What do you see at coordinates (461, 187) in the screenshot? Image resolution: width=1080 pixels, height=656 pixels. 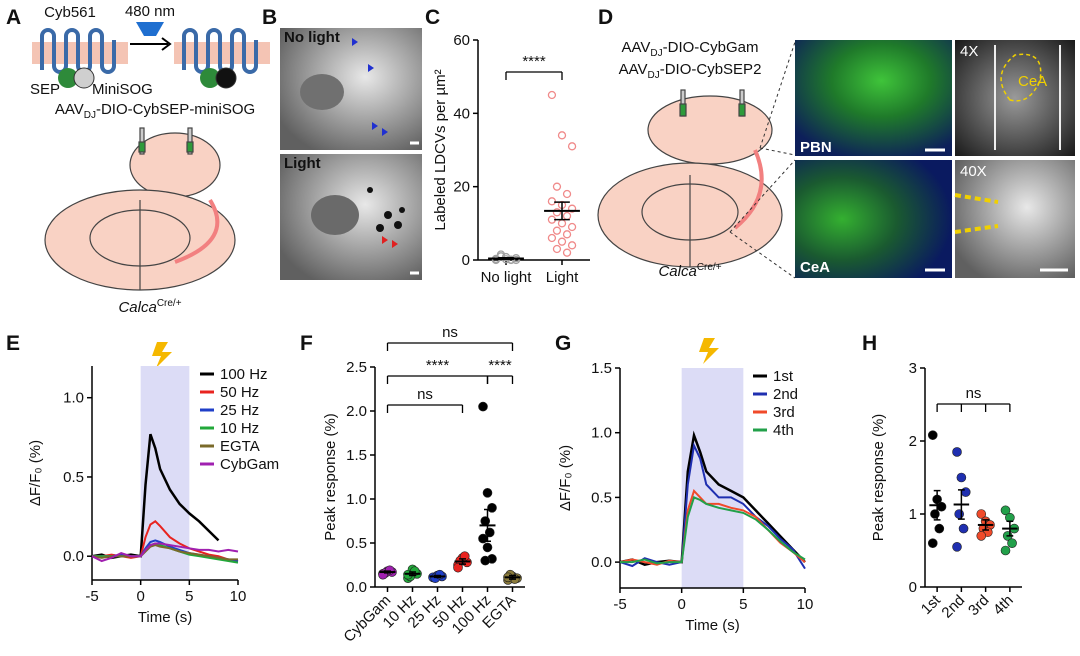 I see `y-tick-label: 20` at bounding box center [461, 187].